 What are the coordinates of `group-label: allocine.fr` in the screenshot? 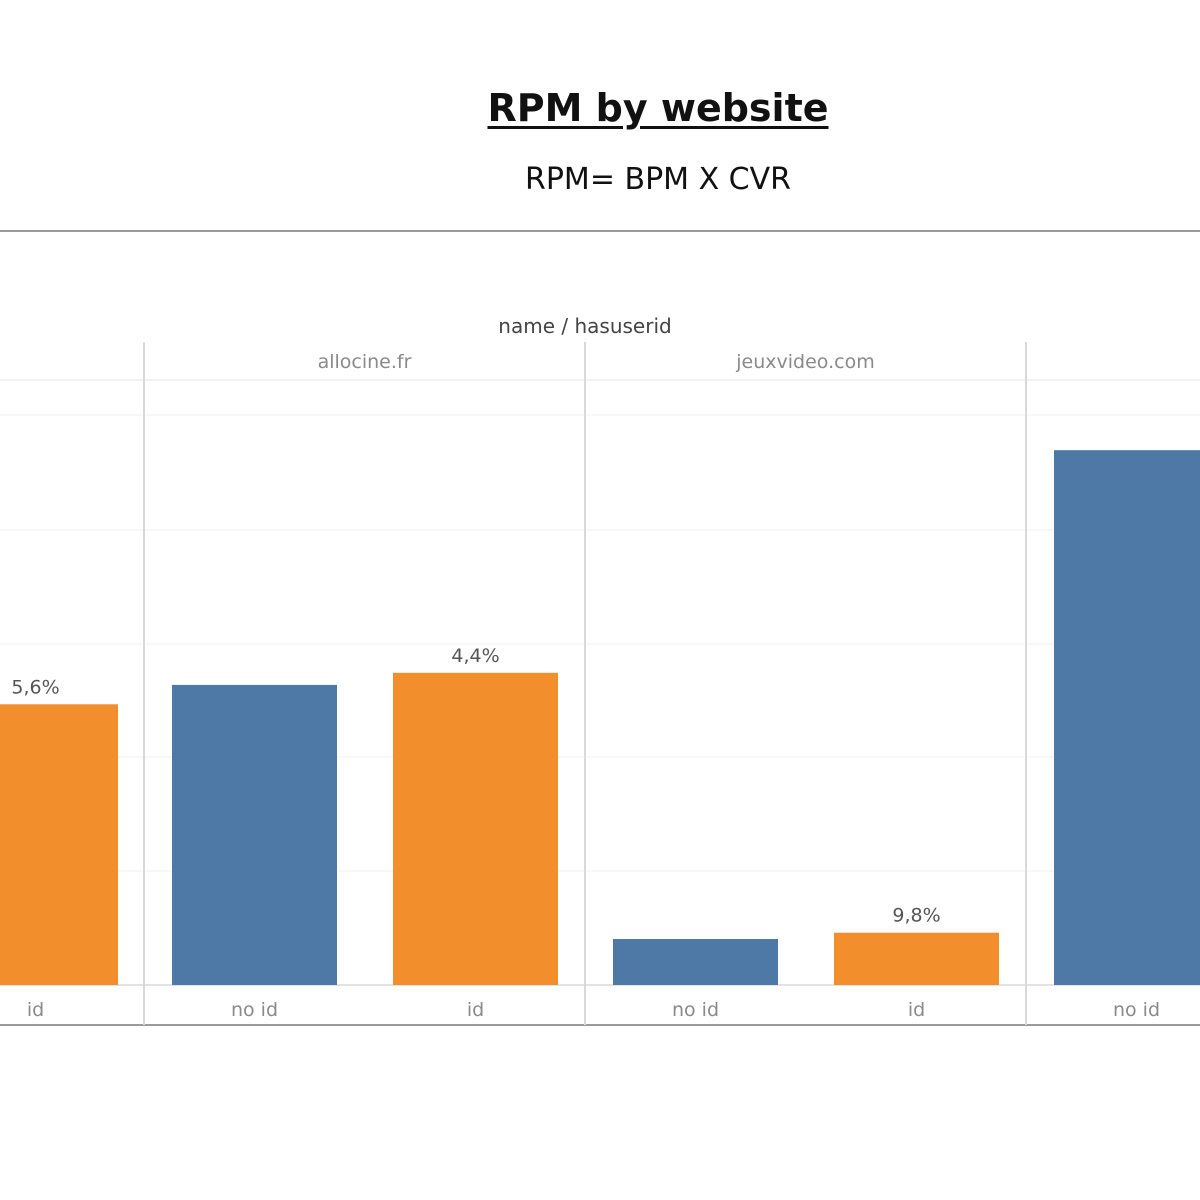 It's located at (365, 362).